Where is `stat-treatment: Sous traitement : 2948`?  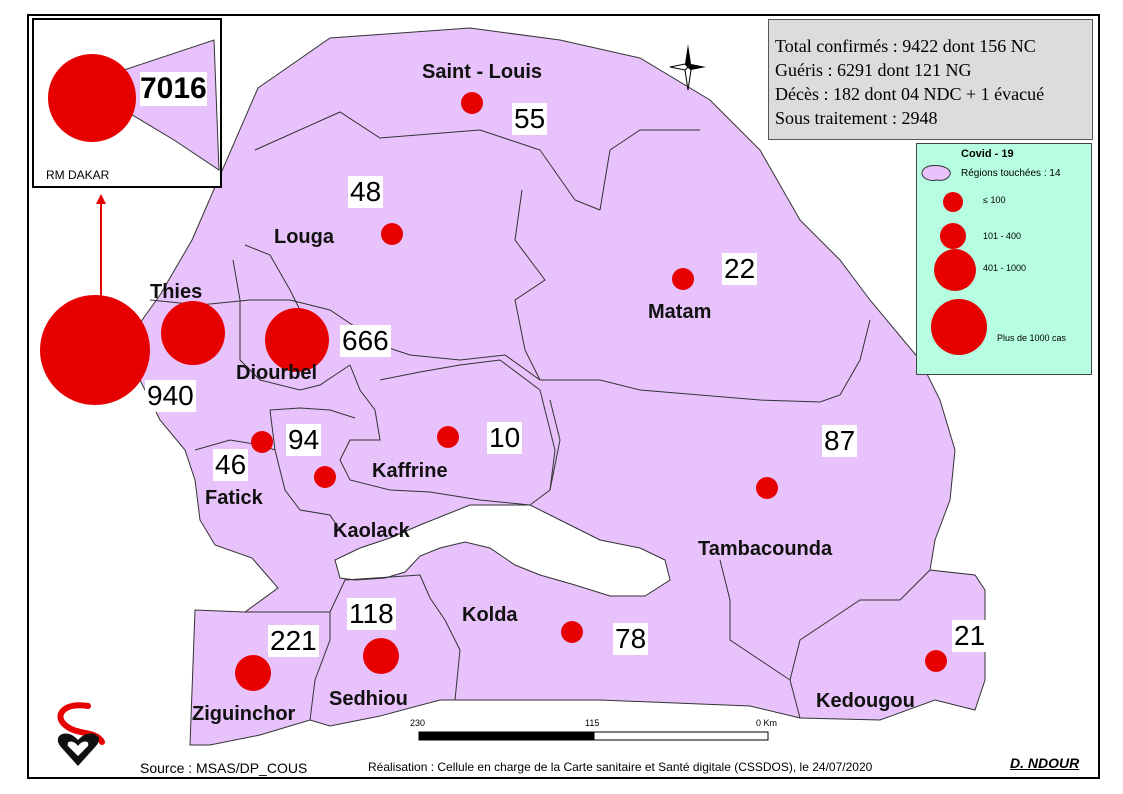 stat-treatment: Sous traitement : 2948 is located at coordinates (856, 118).